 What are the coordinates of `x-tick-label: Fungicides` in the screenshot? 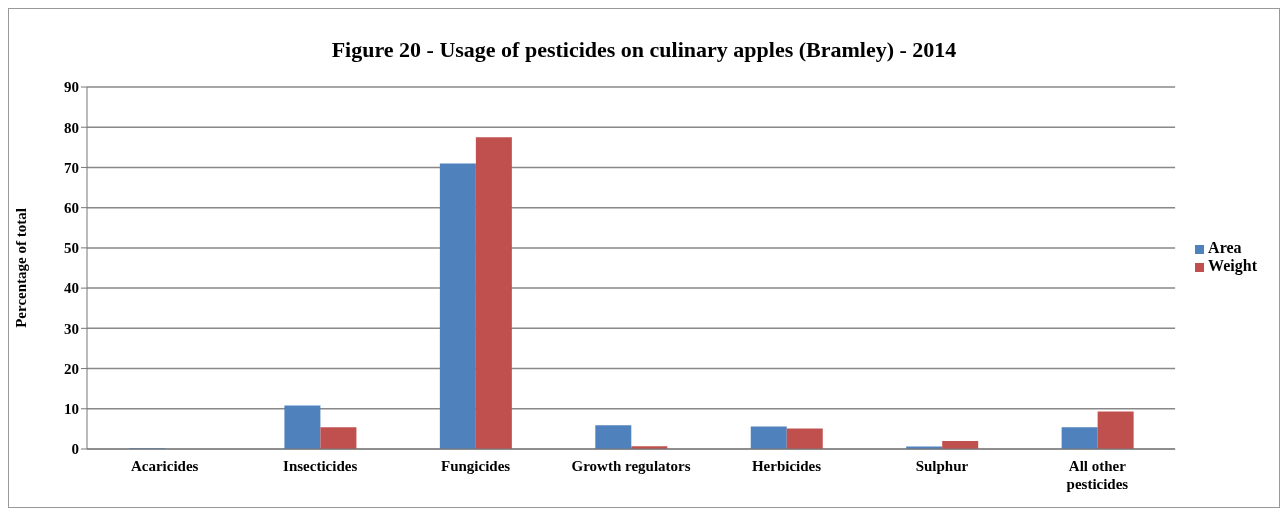 It's located at (476, 466).